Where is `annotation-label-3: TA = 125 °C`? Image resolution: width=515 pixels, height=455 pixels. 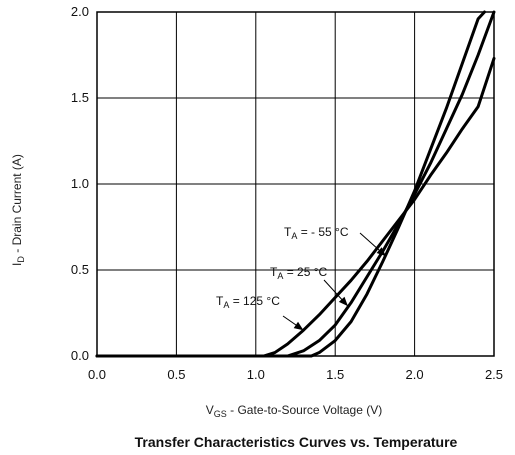 annotation-label-3: TA = 125 °C is located at coordinates (248, 302).